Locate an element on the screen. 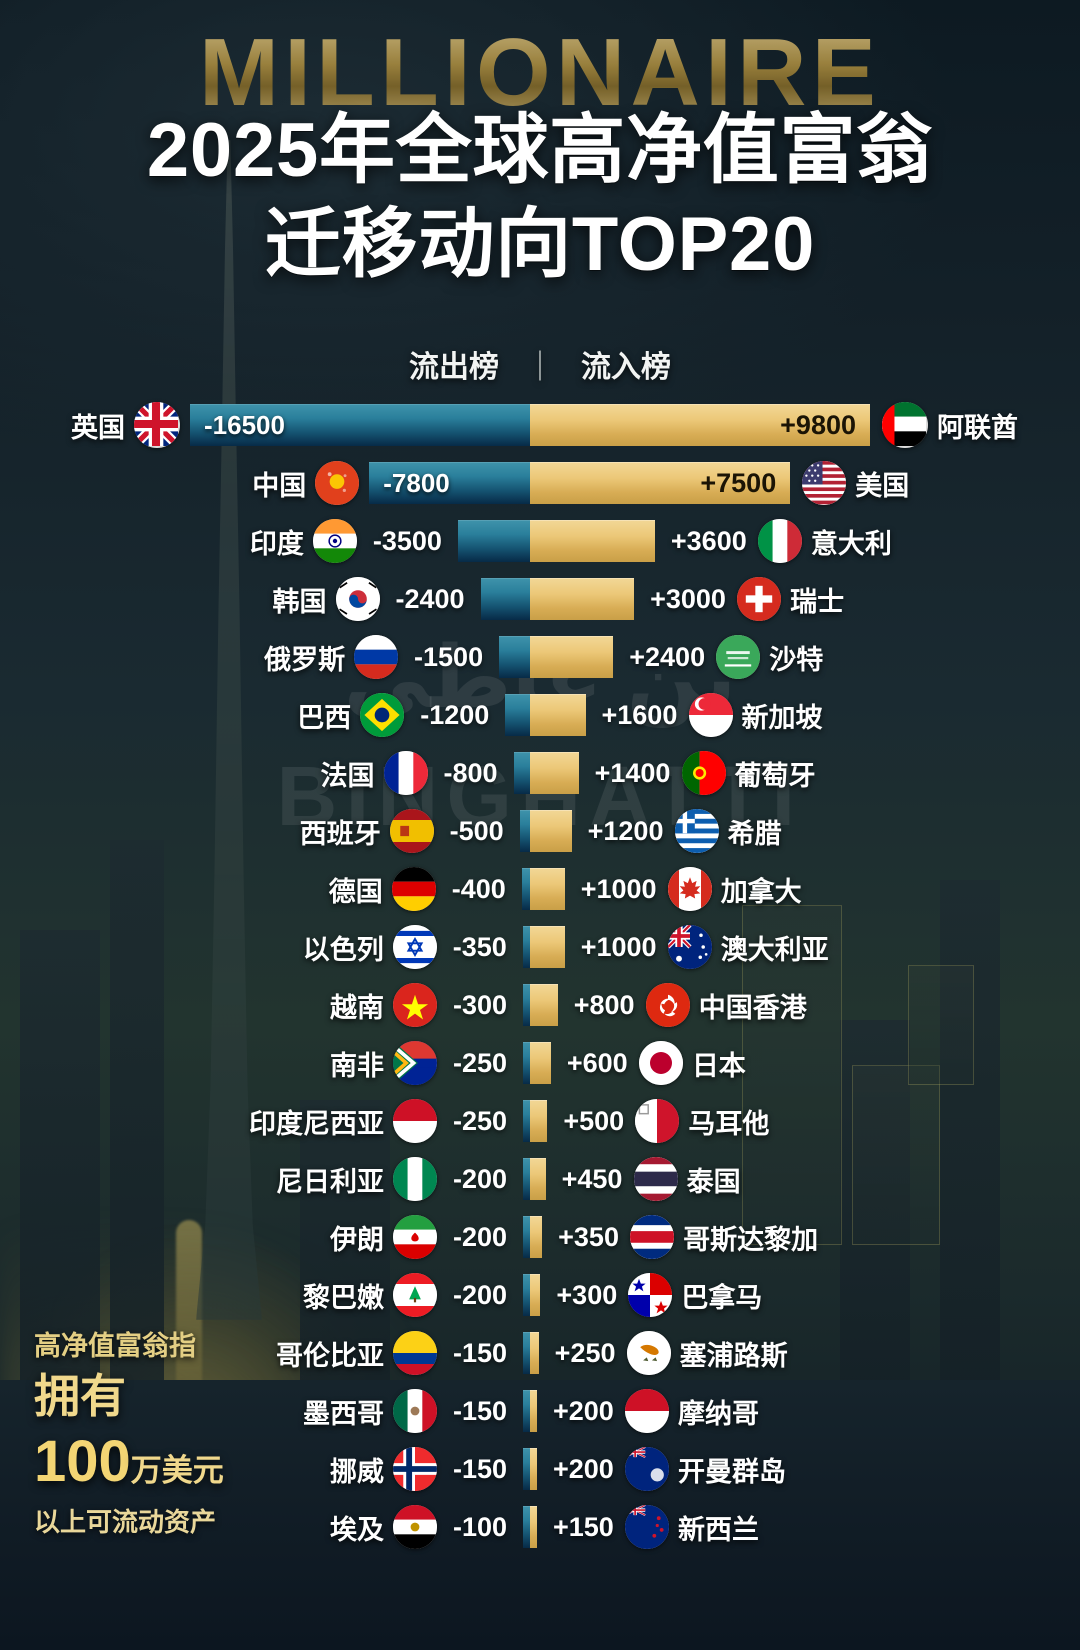 This screenshot has height=1650, width=1080. inflow-half: +3600 意大利 is located at coordinates (805, 541).